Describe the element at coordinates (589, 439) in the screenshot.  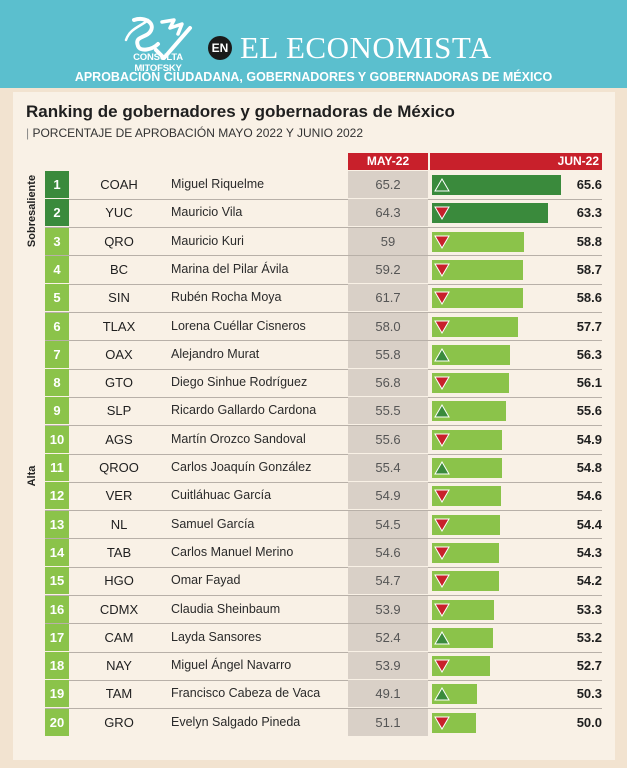
I see `jun-value: 54.9` at that location.